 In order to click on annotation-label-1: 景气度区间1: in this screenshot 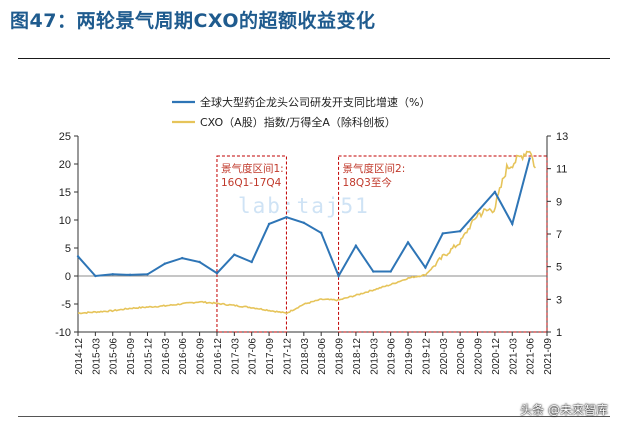, I will do `click(252, 168)`.